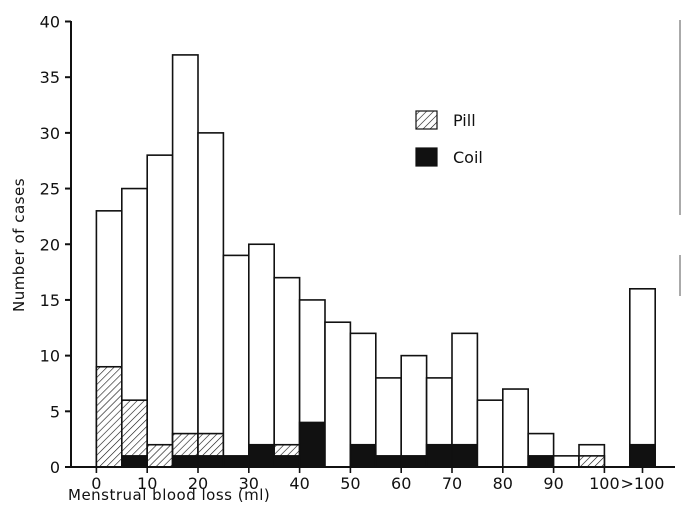 Image resolution: width=683 pixels, height=508 pixels. What do you see at coordinates (198, 483) in the screenshot?
I see `x-tick-label: 20` at bounding box center [198, 483].